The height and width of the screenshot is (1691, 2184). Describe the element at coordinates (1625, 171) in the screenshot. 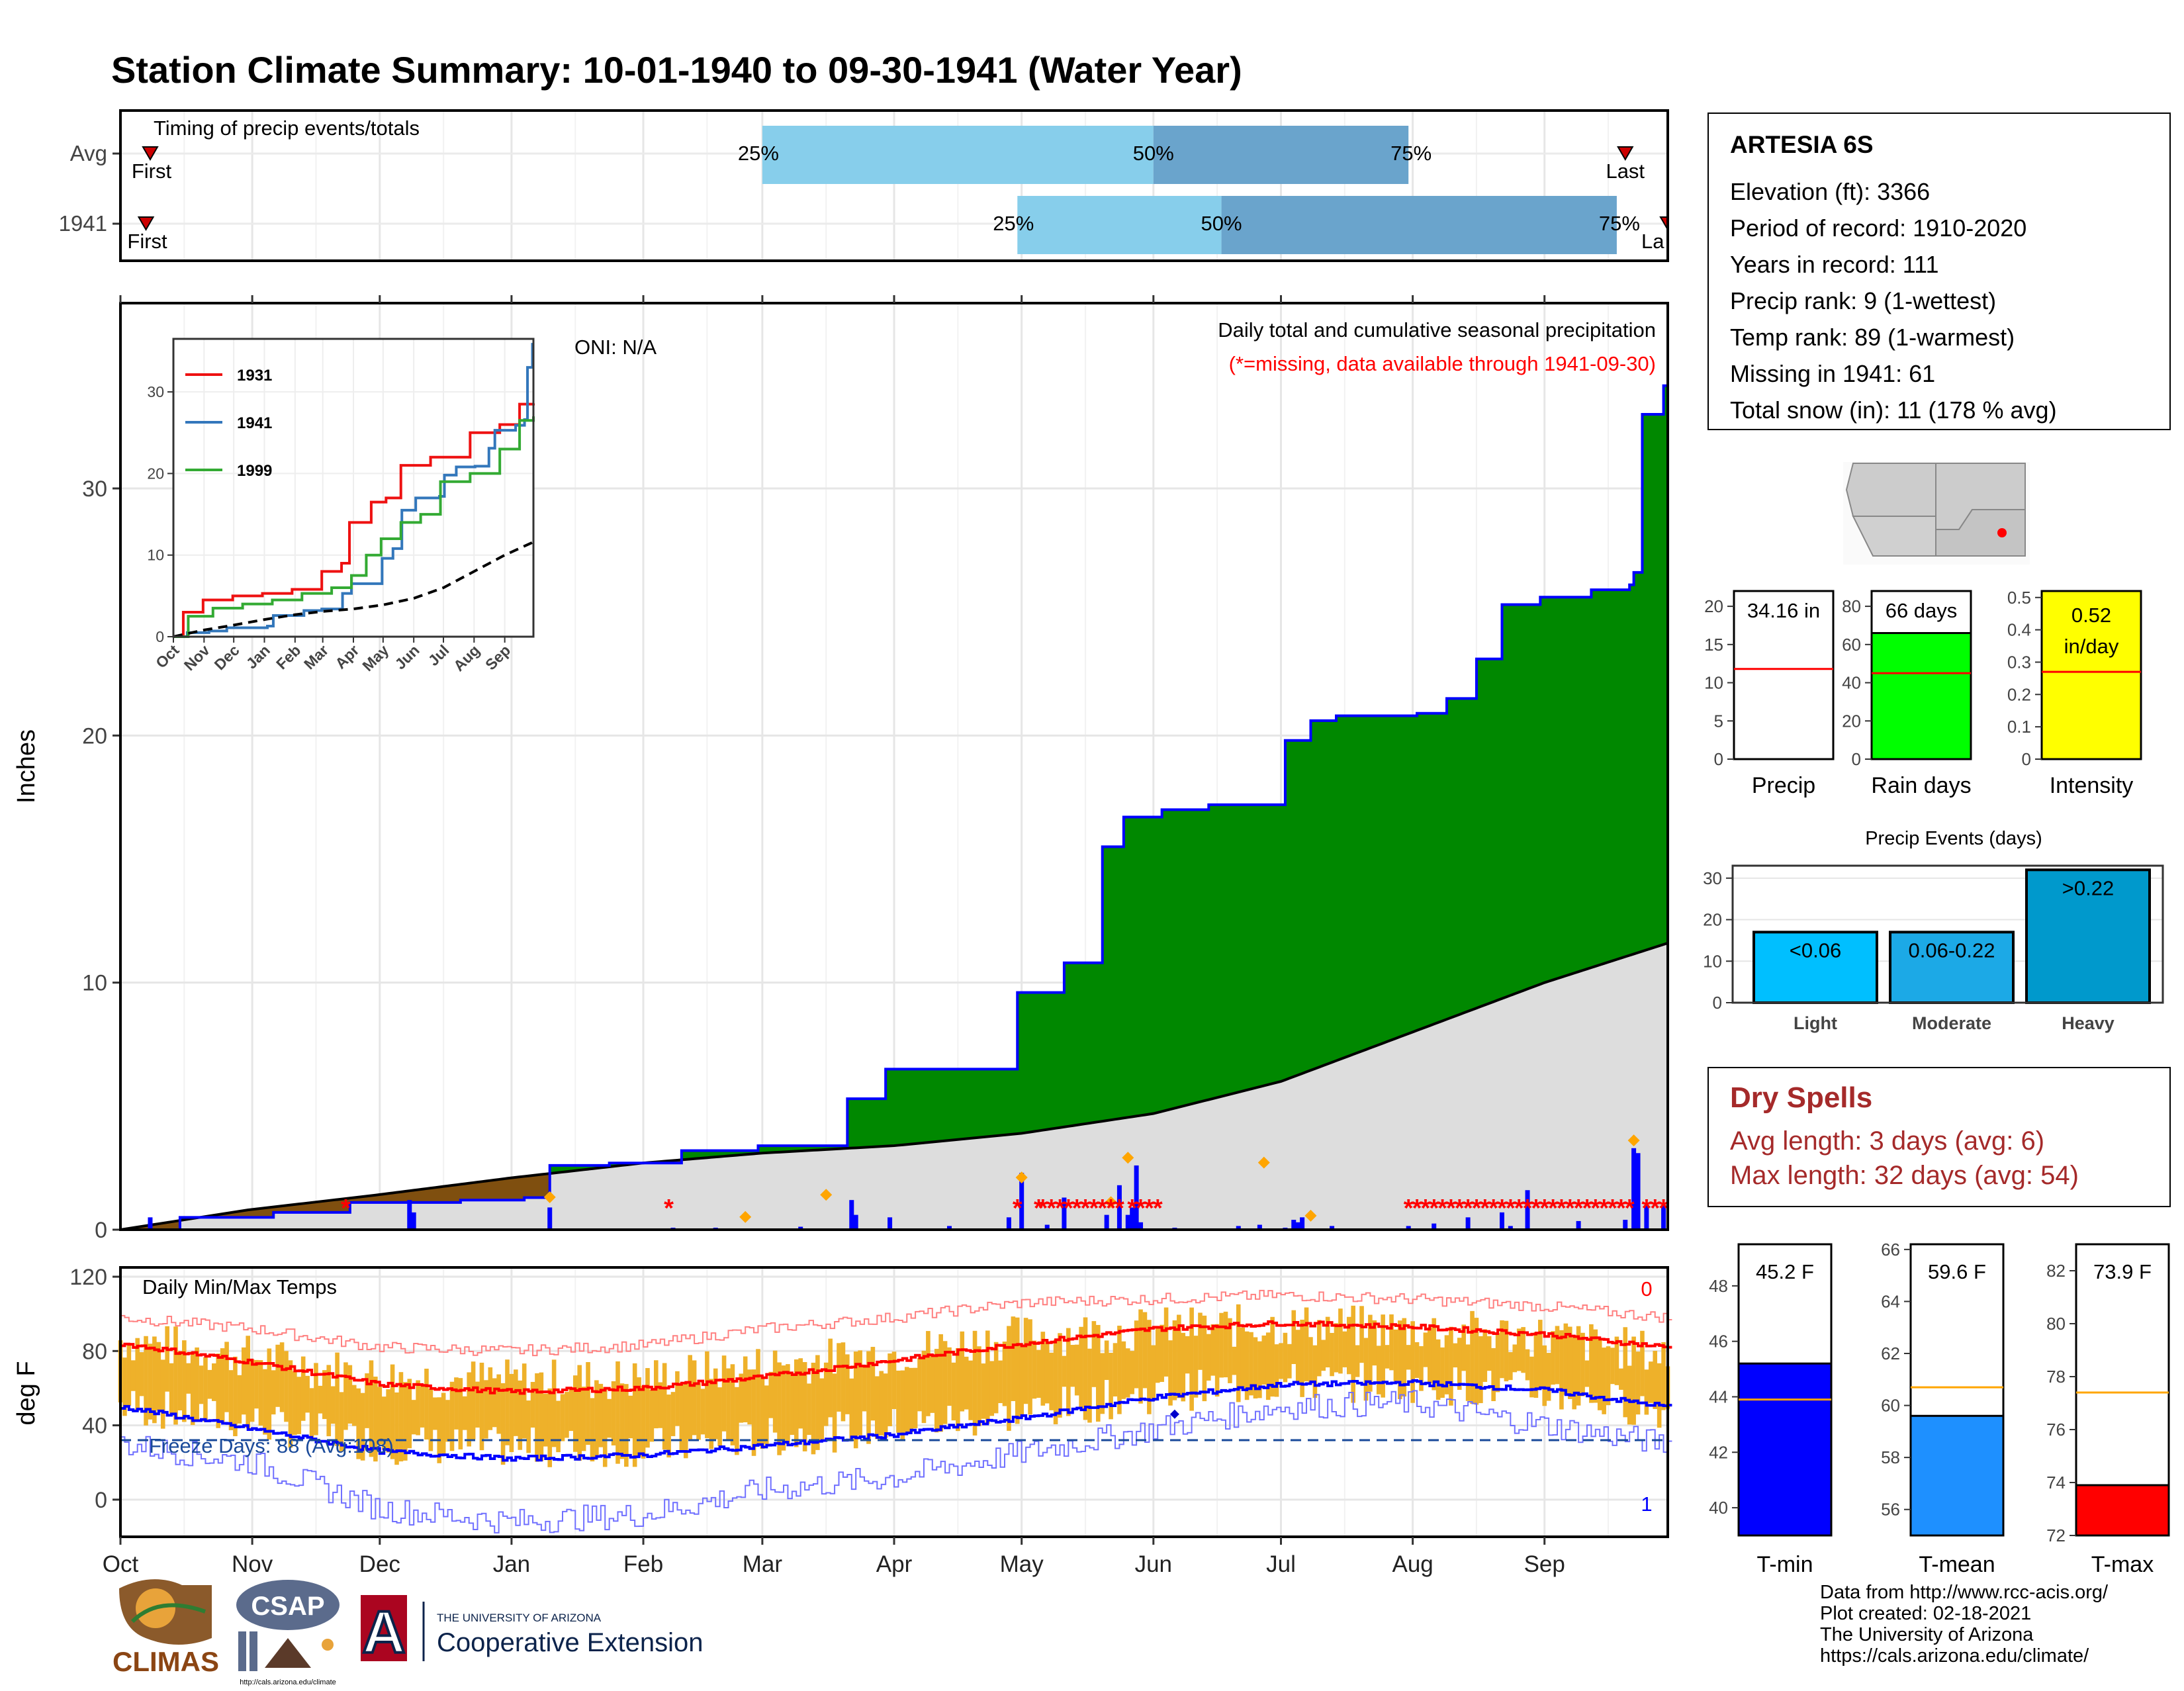

I see `last-event-label: Last` at that location.